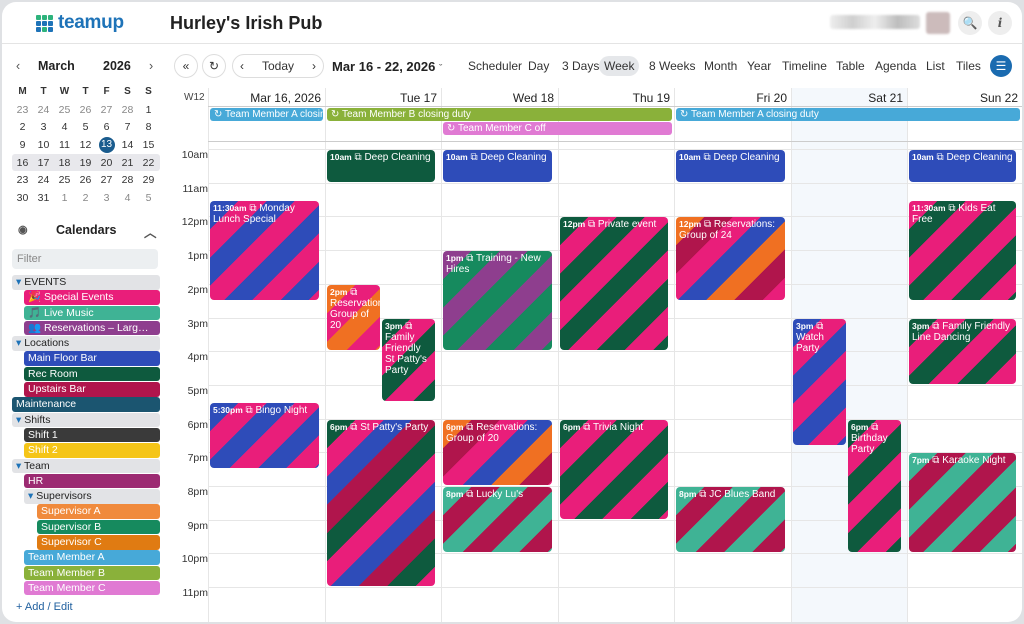  I want to click on view-month: Month, so click(721, 66).